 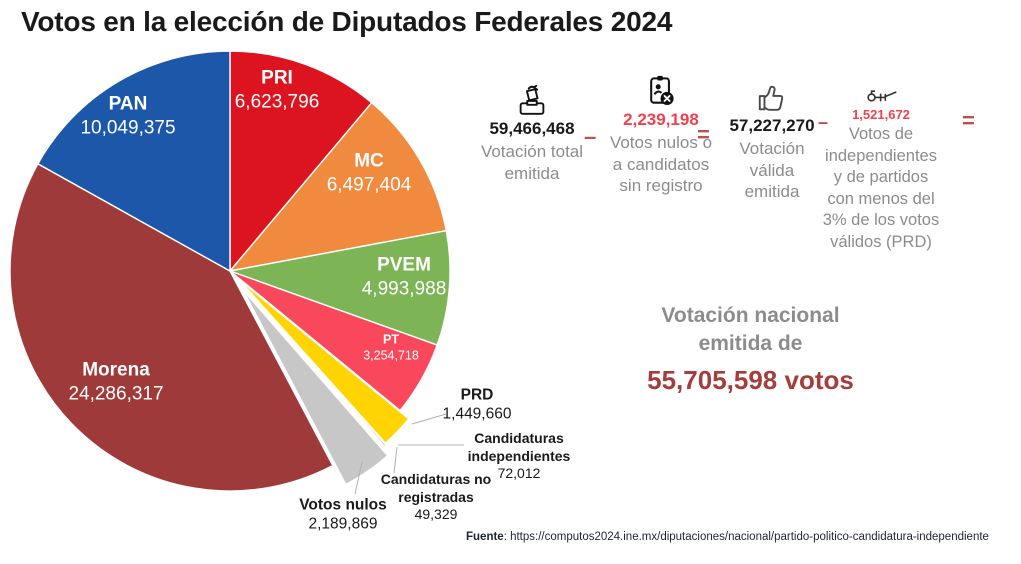 What do you see at coordinates (133, 161) in the screenshot?
I see `pie-slice-pan` at bounding box center [133, 161].